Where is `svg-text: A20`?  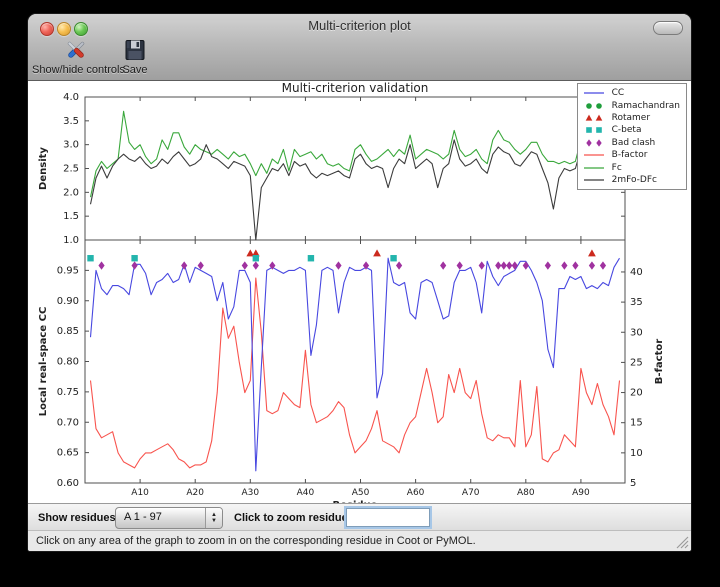 svg-text: A20 is located at coordinates (195, 493).